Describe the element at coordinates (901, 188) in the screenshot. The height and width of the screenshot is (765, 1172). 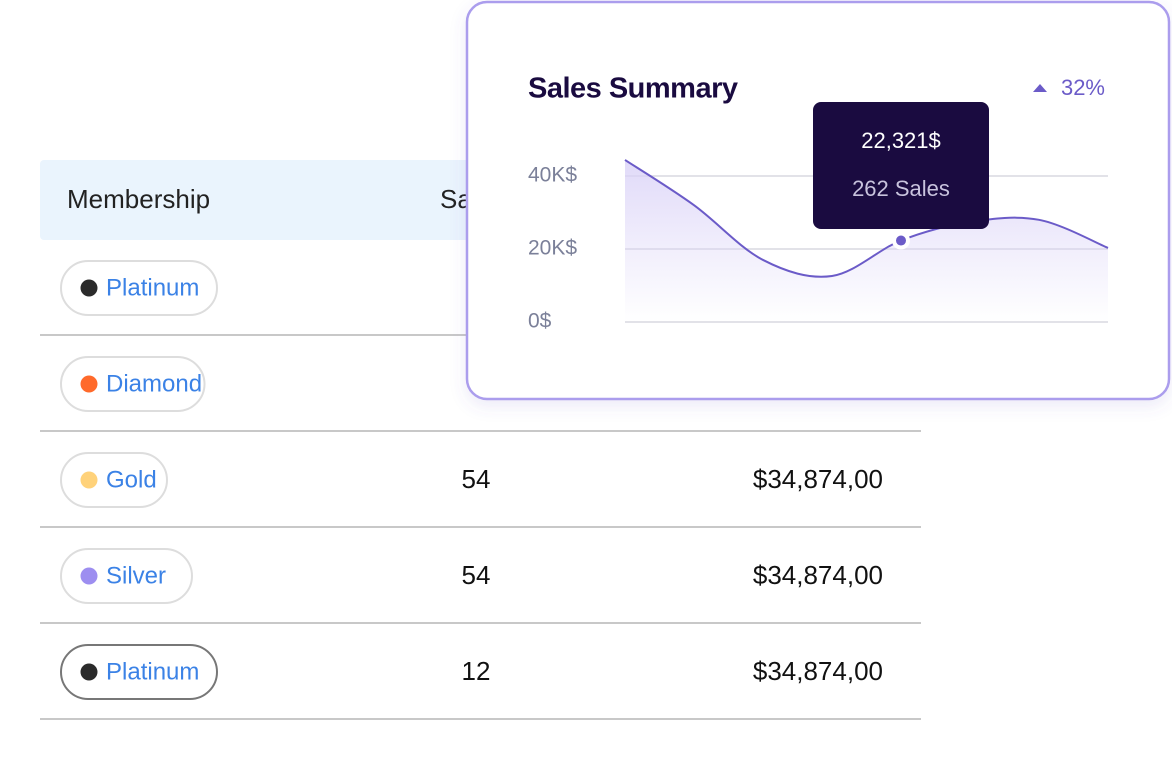
I see `tooltip-sales: 262 Sales` at that location.